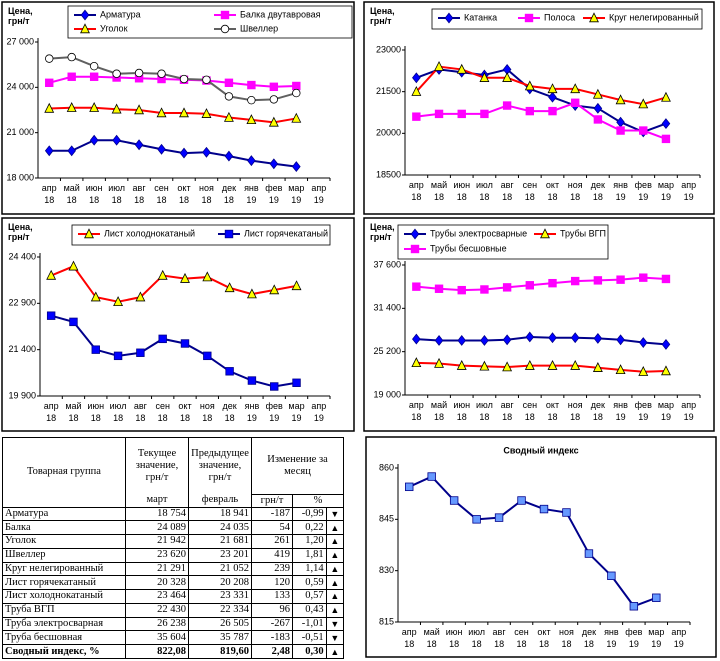 Image resolution: width=720 pixels, height=661 pixels. What do you see at coordinates (388, 49) in the screenshot?
I see `y-tick-label: 23000` at bounding box center [388, 49].